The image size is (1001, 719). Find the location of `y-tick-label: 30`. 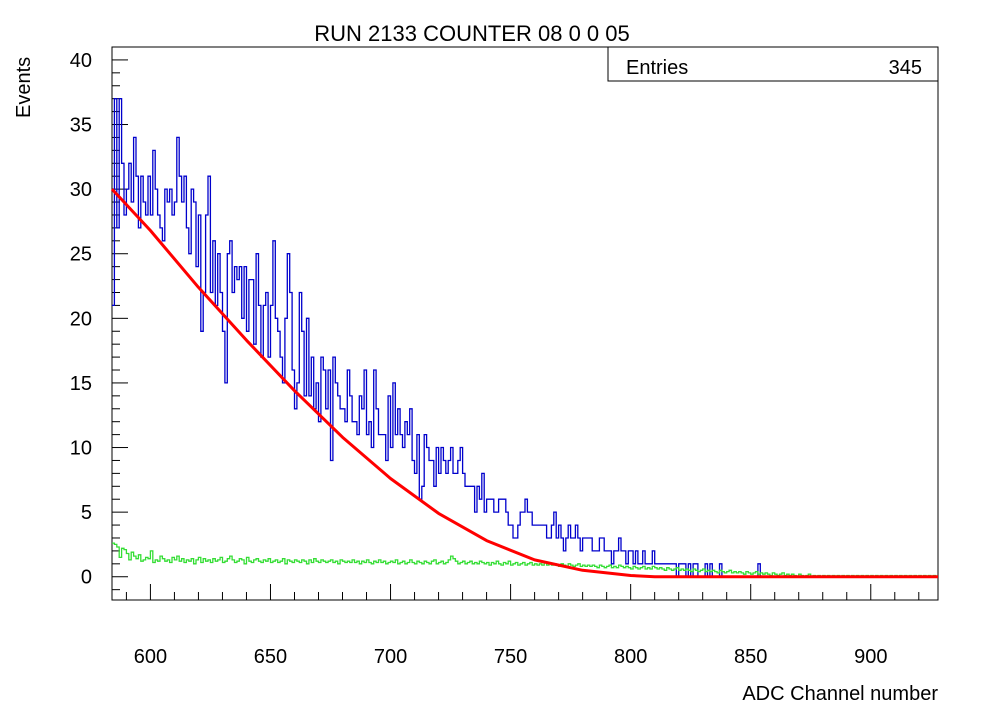

y-tick-label: 30 is located at coordinates (81, 190).